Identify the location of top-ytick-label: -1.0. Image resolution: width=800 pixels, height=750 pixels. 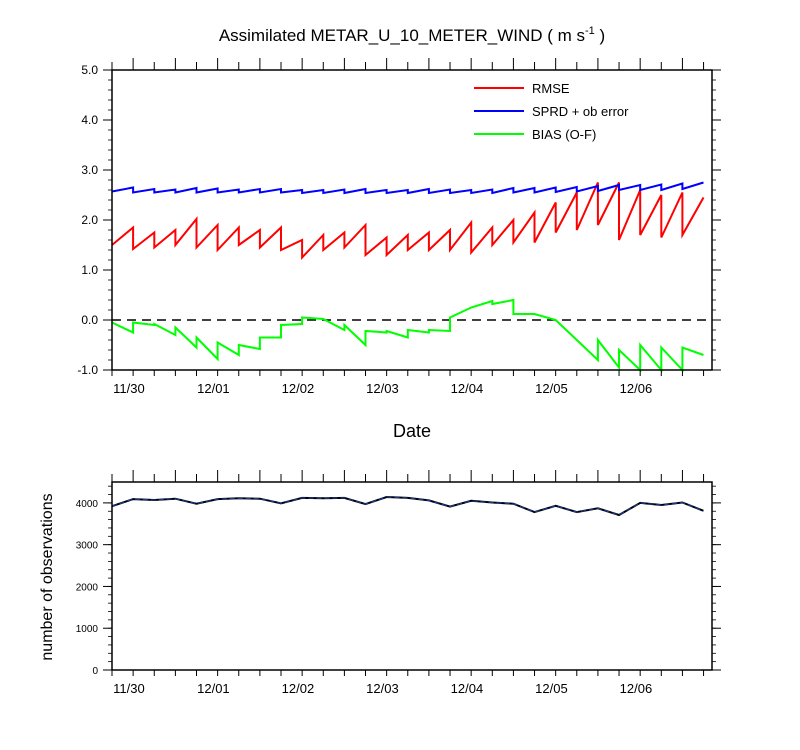
(87, 370).